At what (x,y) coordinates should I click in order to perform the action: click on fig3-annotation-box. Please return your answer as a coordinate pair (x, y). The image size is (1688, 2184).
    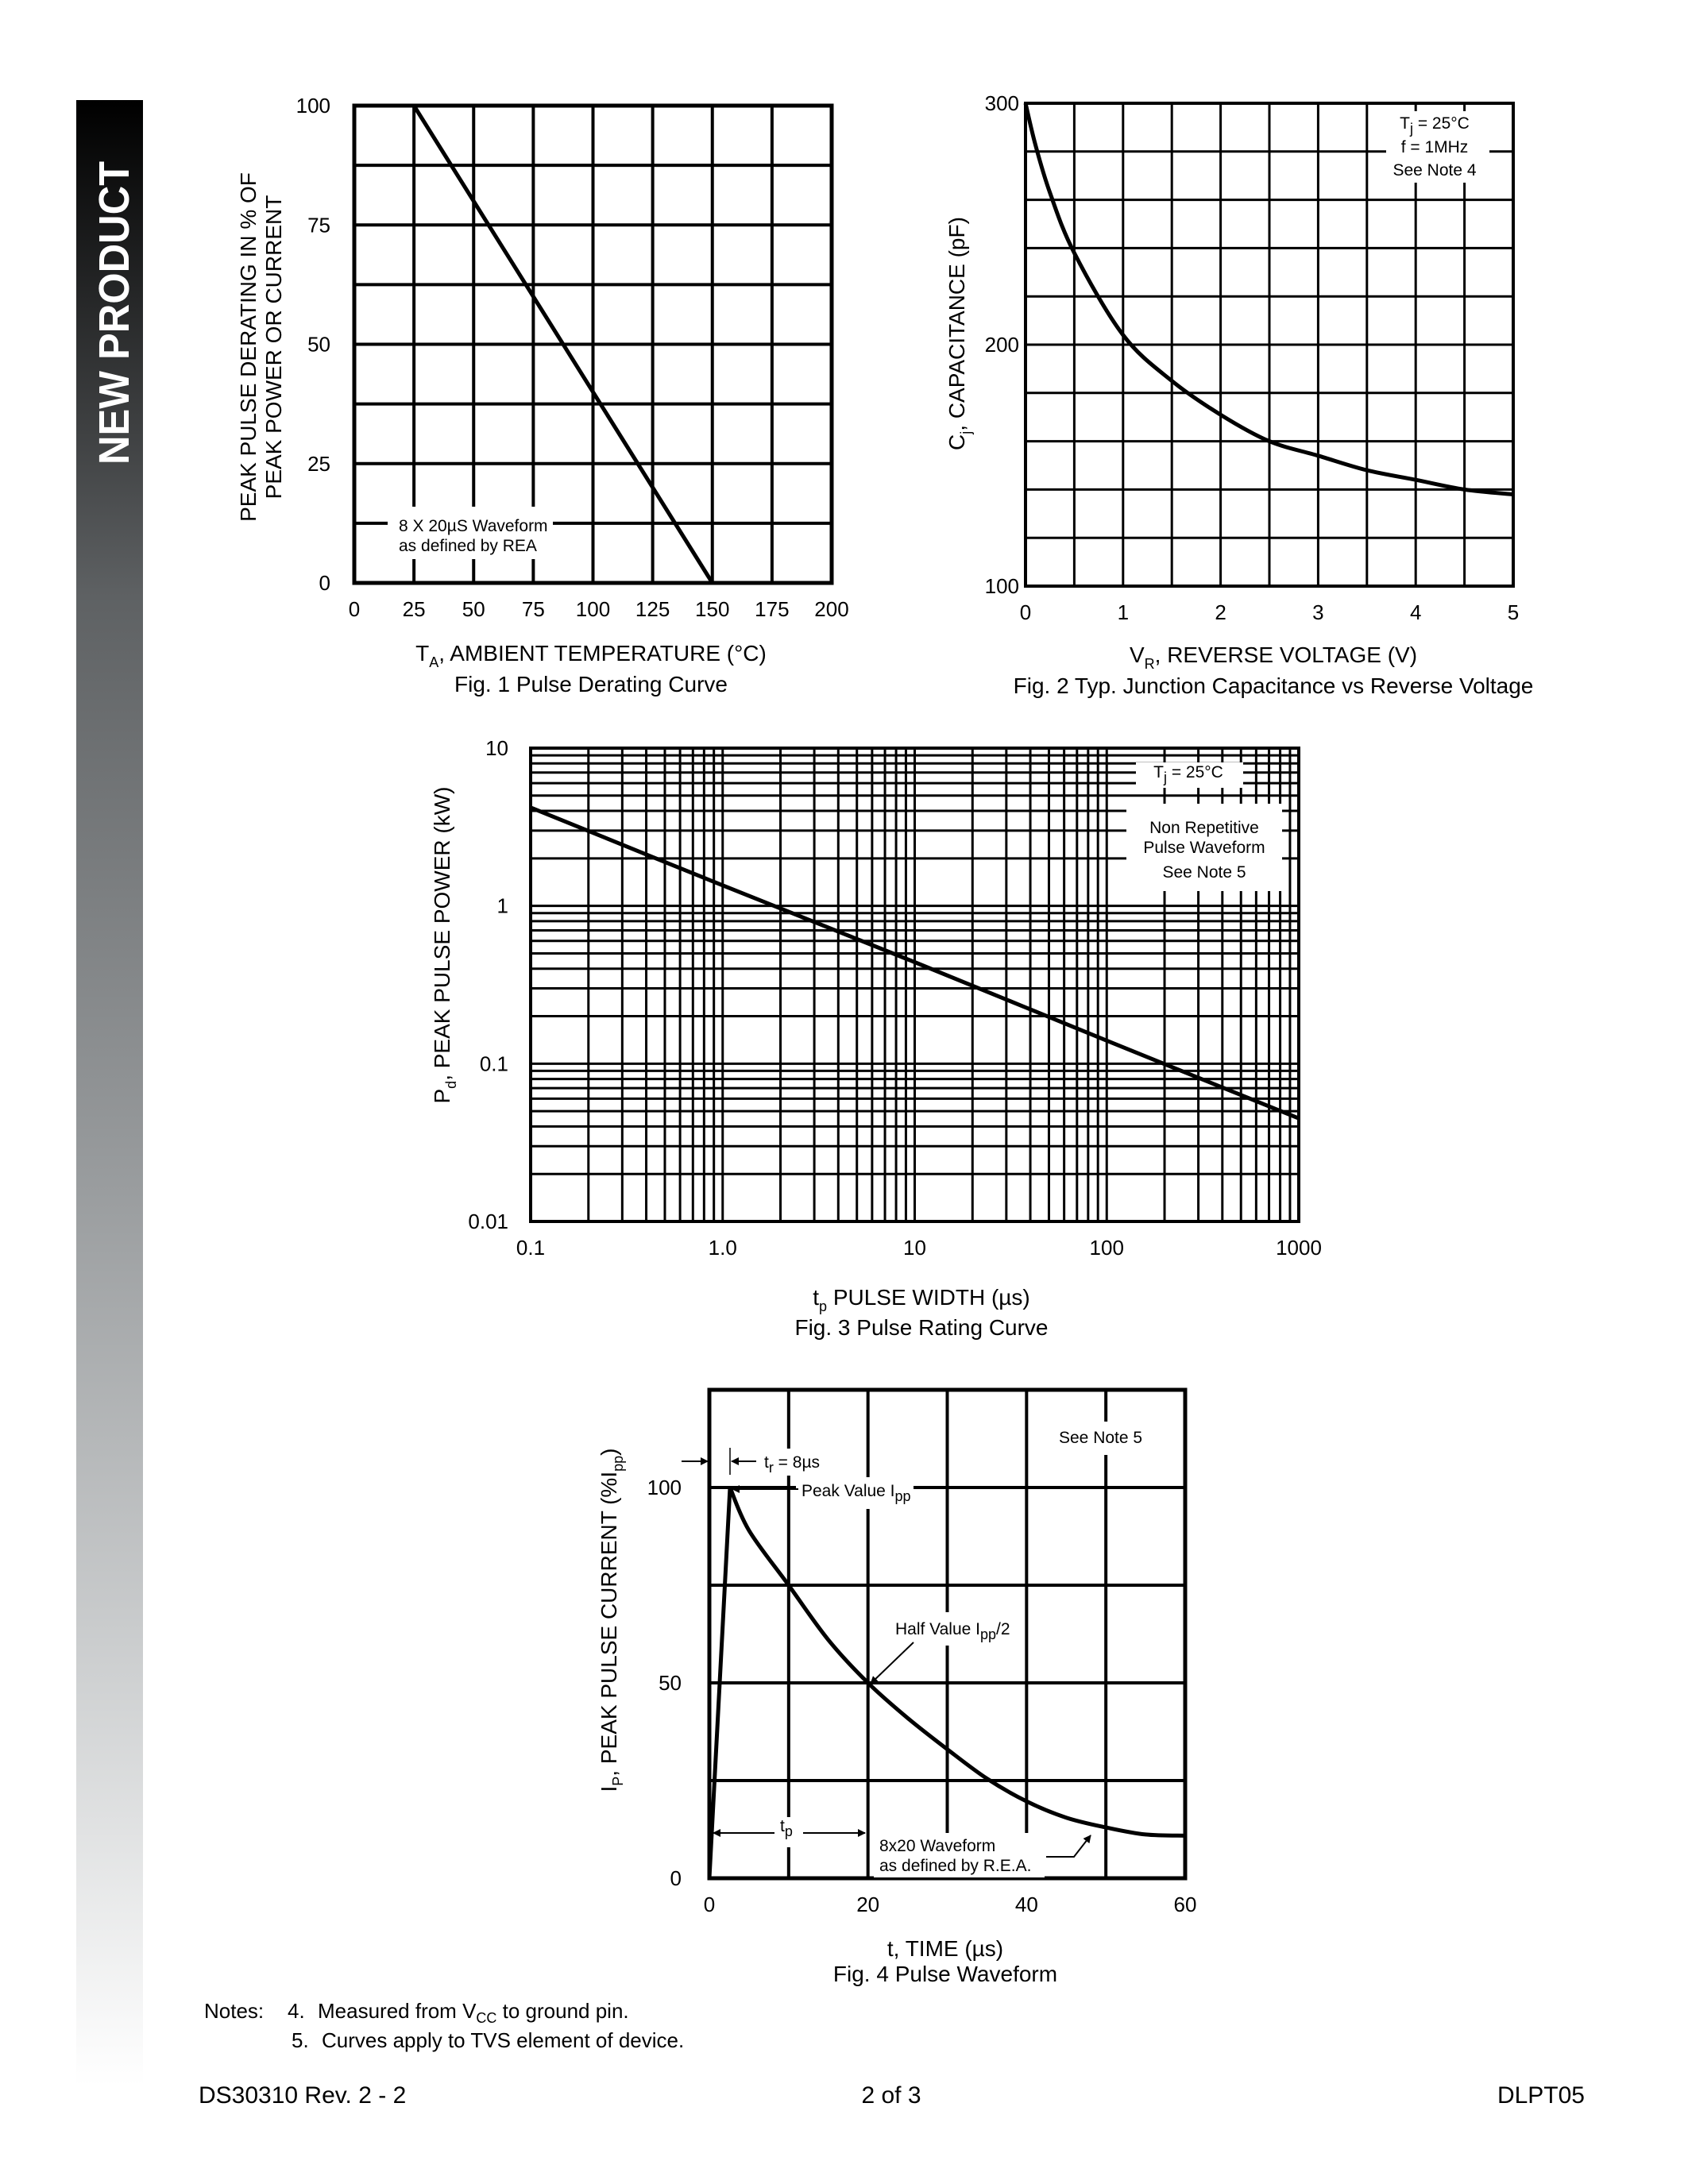
    Looking at the image, I should click on (1204, 848).